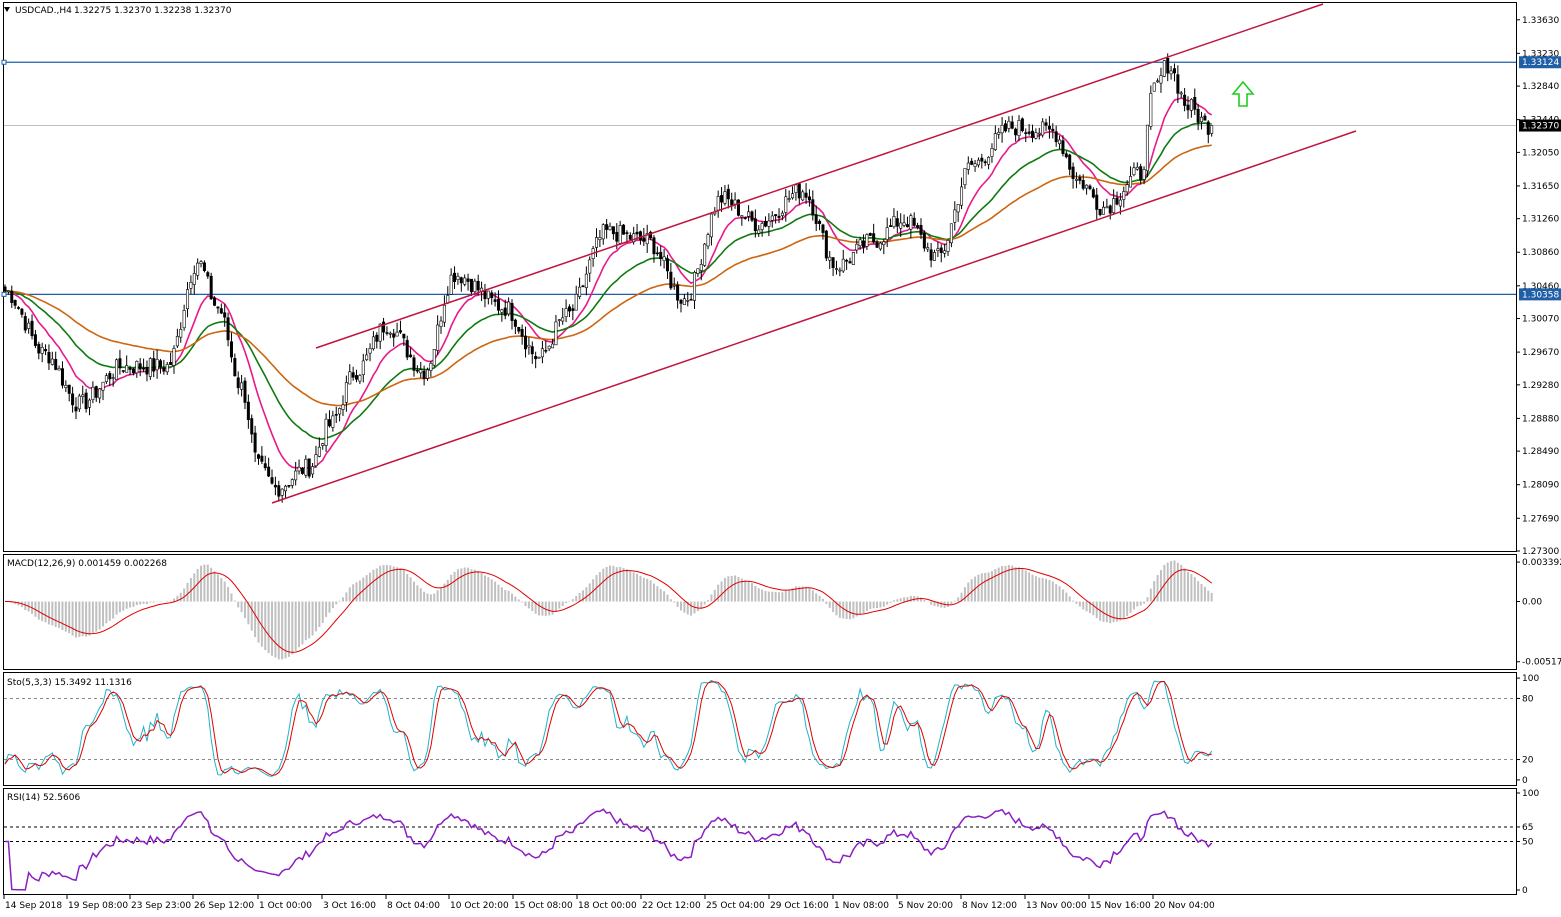 Image resolution: width=1561 pixels, height=917 pixels. Describe the element at coordinates (861, 906) in the screenshot. I see `time-tick-label: 1 Nov 08:00` at that location.